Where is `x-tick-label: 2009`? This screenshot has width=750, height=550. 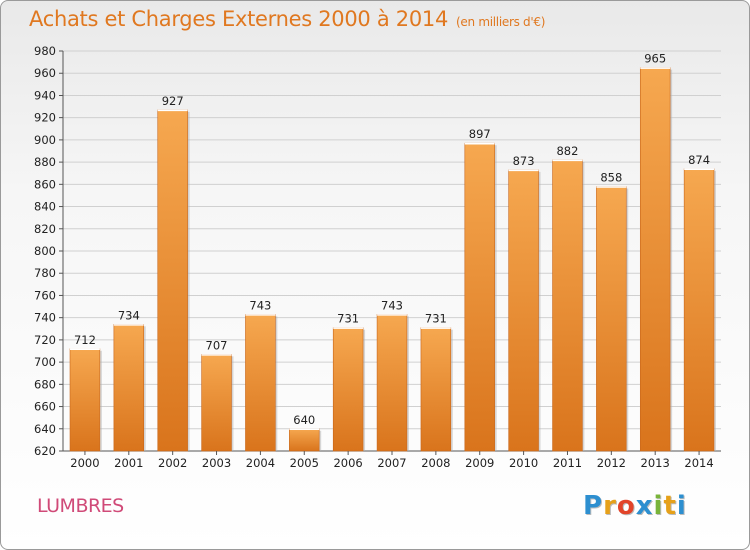
x-tick-label: 2009 is located at coordinates (479, 463).